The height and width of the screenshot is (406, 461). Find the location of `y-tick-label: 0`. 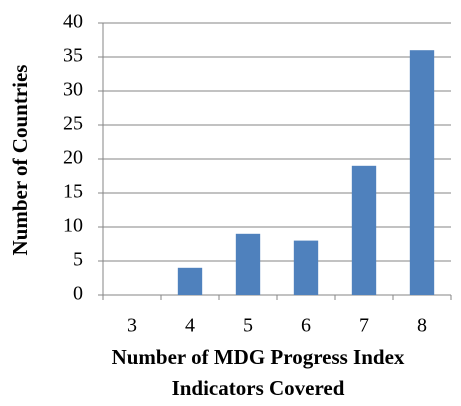

y-tick-label: 0 is located at coordinates (78, 294).